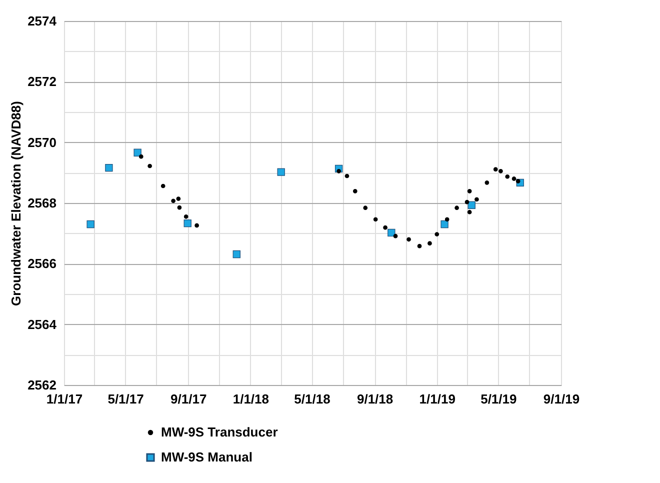  I want to click on y-tick-label: 2572, so click(42, 82).